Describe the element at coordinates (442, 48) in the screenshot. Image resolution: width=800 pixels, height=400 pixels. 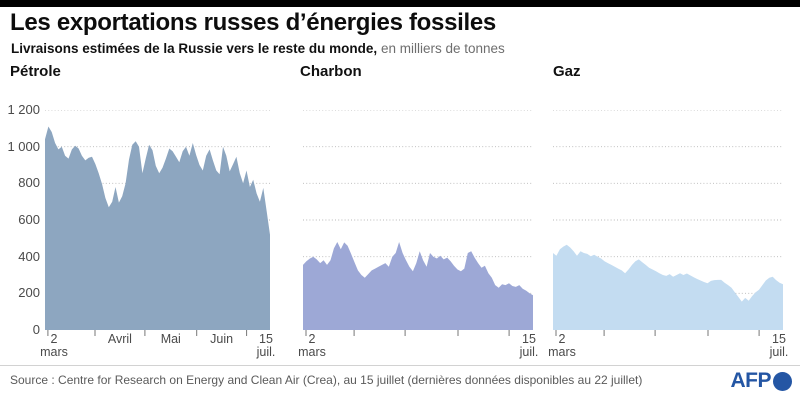
I see `subtitle-unit: en milliers de tonnes` at that location.